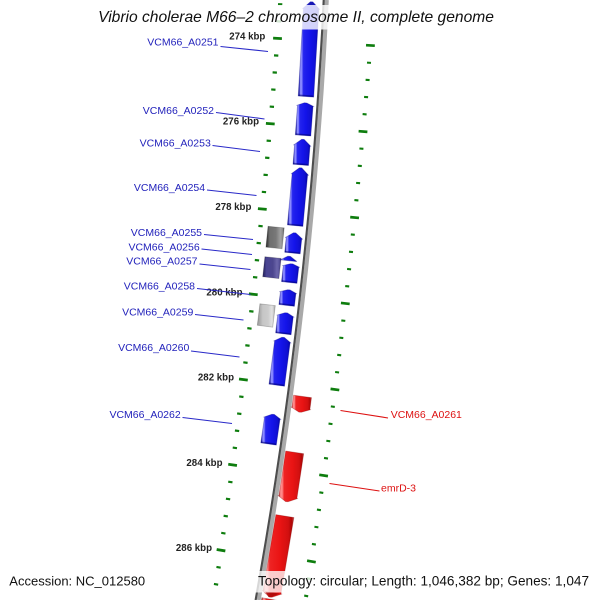 Image resolution: width=600 pixels, height=605 pixels. I want to click on svg-text: Accession: NC_012580, so click(77, 581).